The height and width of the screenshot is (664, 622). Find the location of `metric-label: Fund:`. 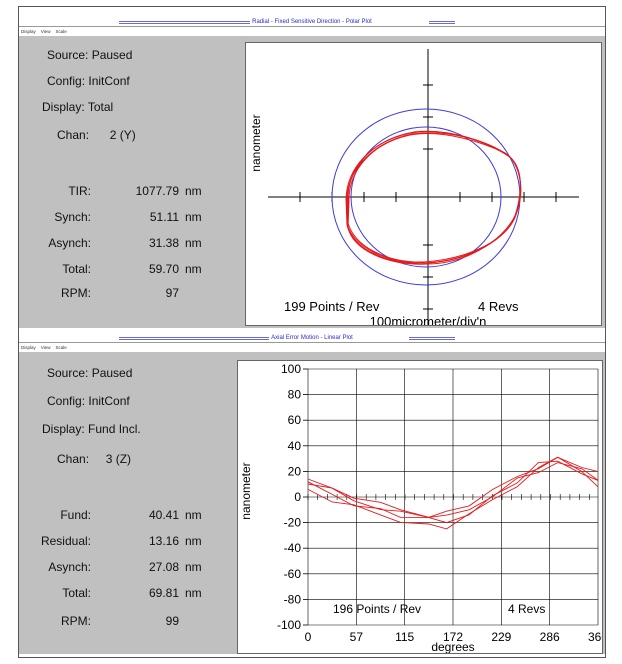

metric-label: Fund: is located at coordinates (75, 515).